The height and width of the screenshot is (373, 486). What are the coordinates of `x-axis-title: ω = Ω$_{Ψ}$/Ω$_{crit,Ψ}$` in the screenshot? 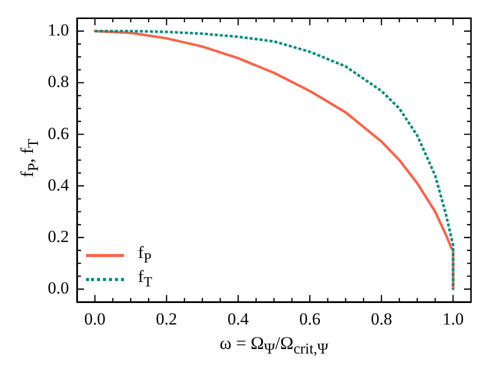 It's located at (274, 346).